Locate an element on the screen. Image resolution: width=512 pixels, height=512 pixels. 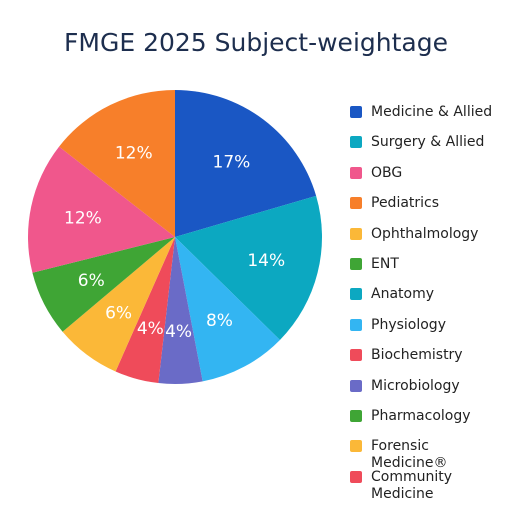
legend-label: Community Medicine is located at coordinates (412, 485).